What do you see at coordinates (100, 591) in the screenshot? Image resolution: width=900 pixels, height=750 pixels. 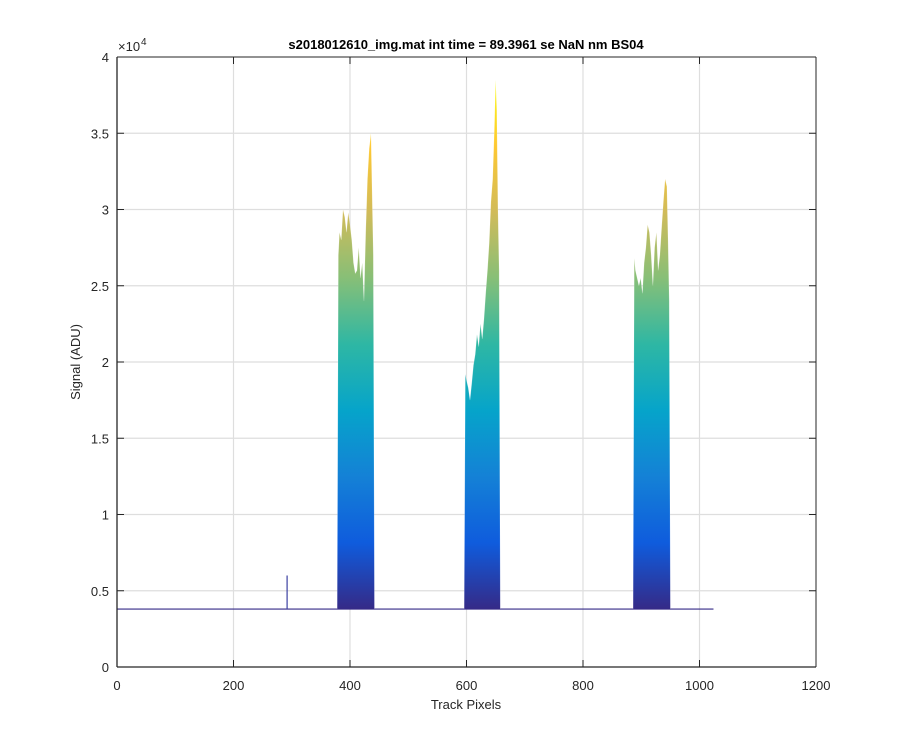 I see `y-tick-label: 0.5` at bounding box center [100, 591].